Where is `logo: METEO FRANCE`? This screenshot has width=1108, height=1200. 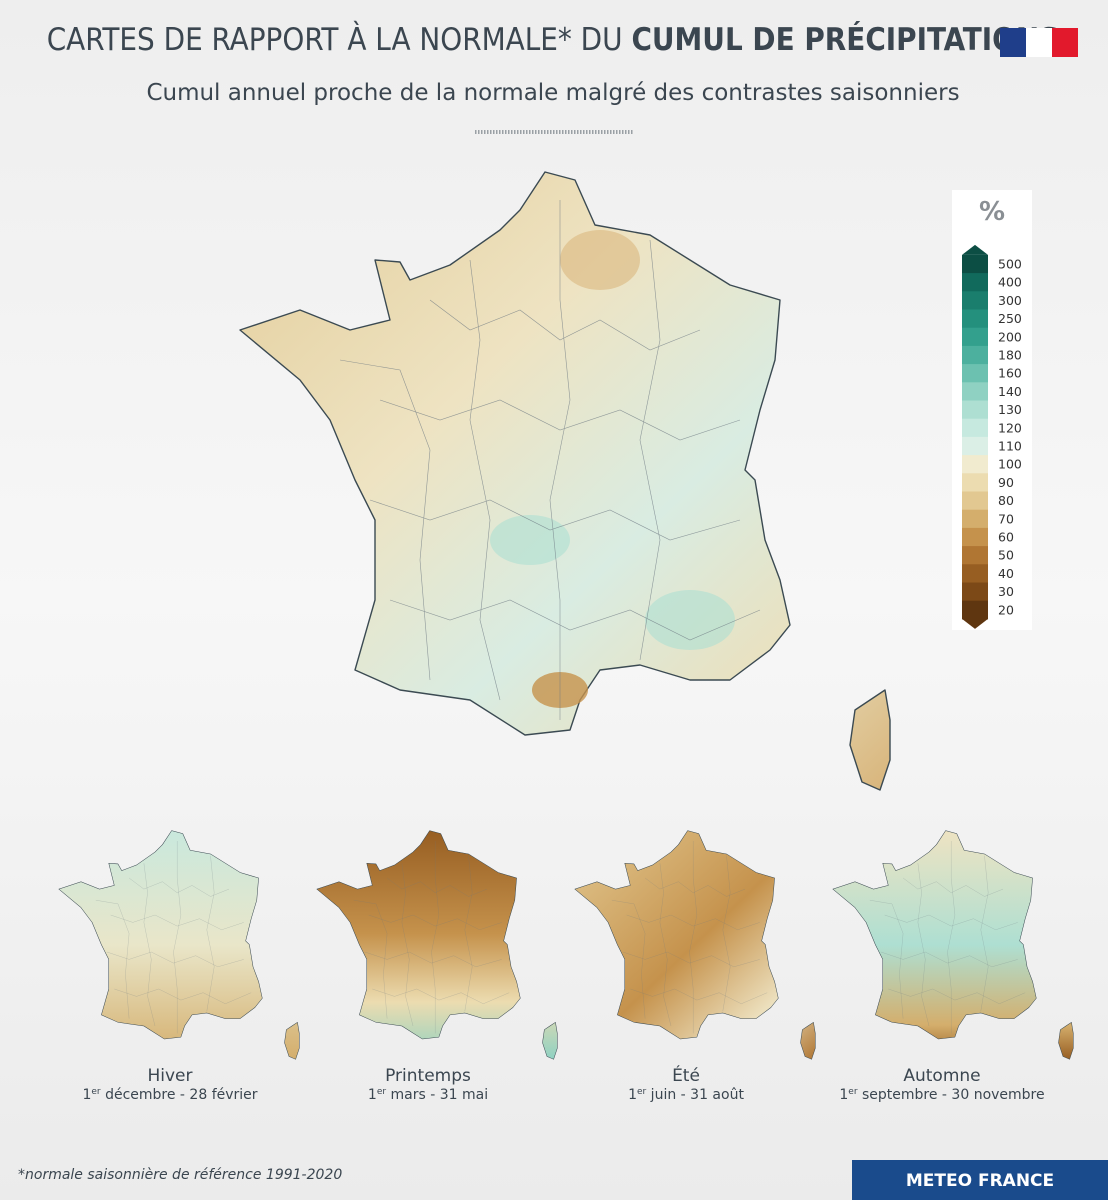
logo: METEO FRANCE is located at coordinates (980, 1181).